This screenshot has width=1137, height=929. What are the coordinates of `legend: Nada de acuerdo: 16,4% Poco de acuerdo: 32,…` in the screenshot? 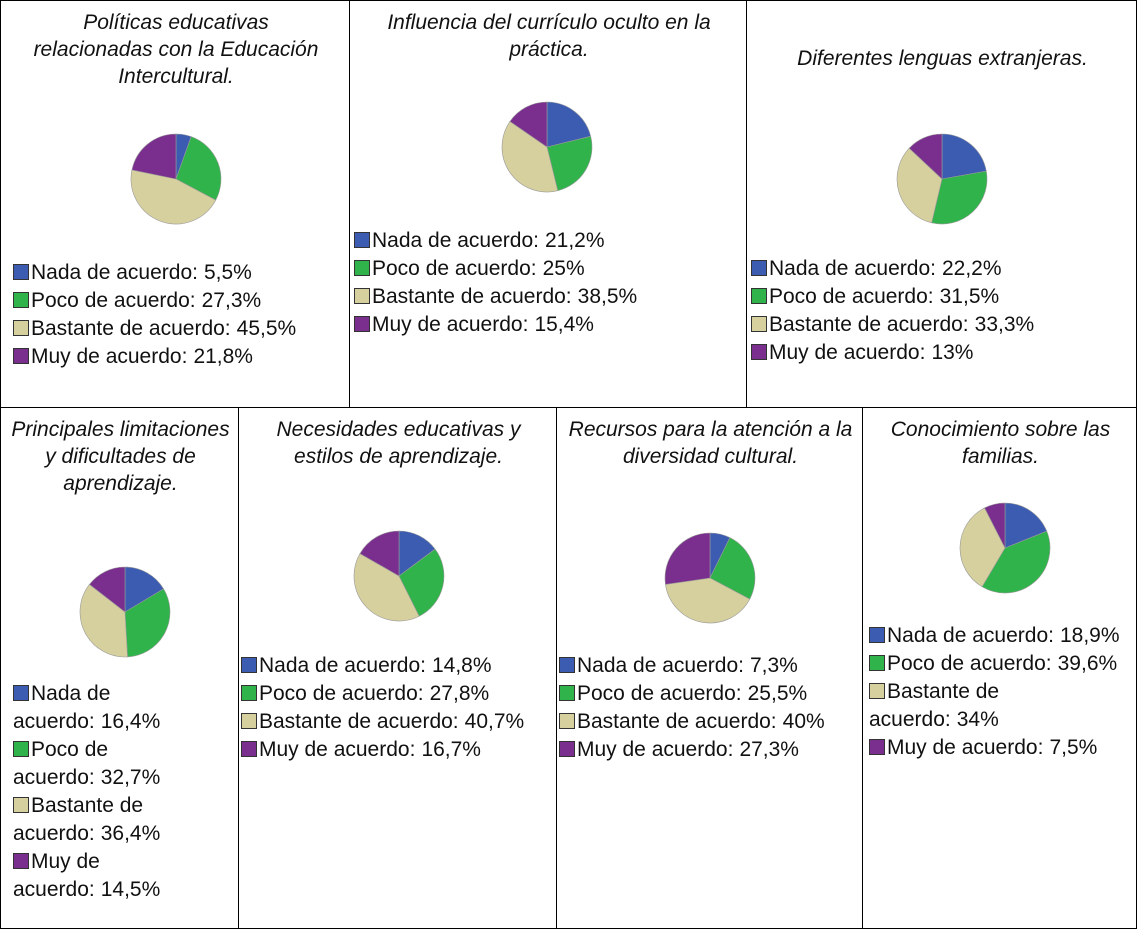 It's located at (123, 792).